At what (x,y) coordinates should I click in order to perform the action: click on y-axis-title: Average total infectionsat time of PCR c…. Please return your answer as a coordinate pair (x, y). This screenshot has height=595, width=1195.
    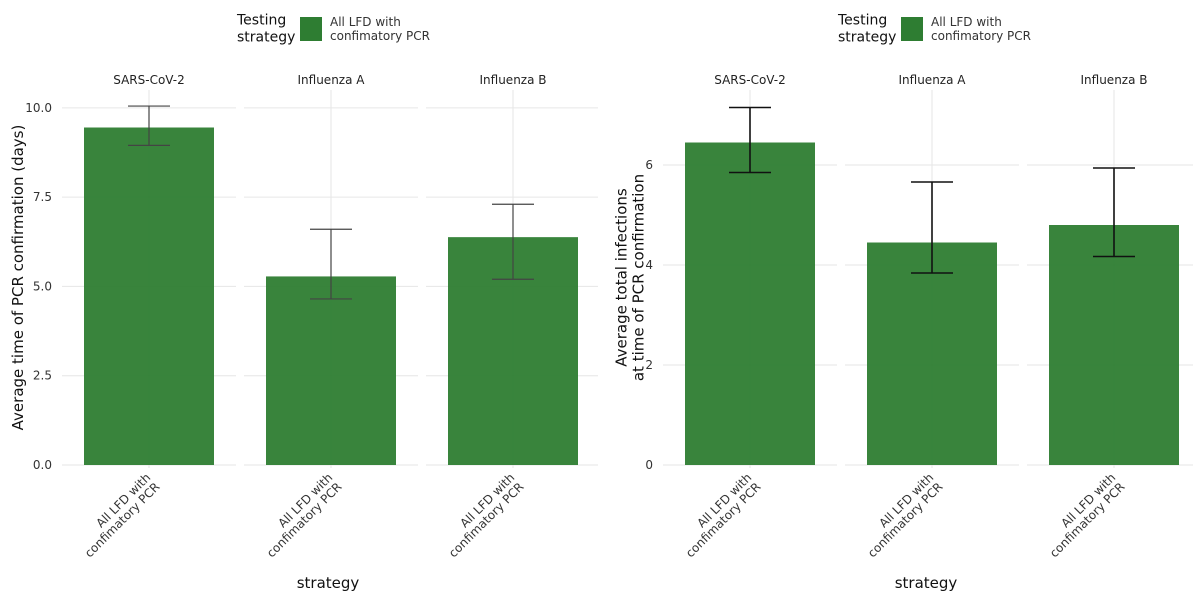
    Looking at the image, I should click on (629, 277).